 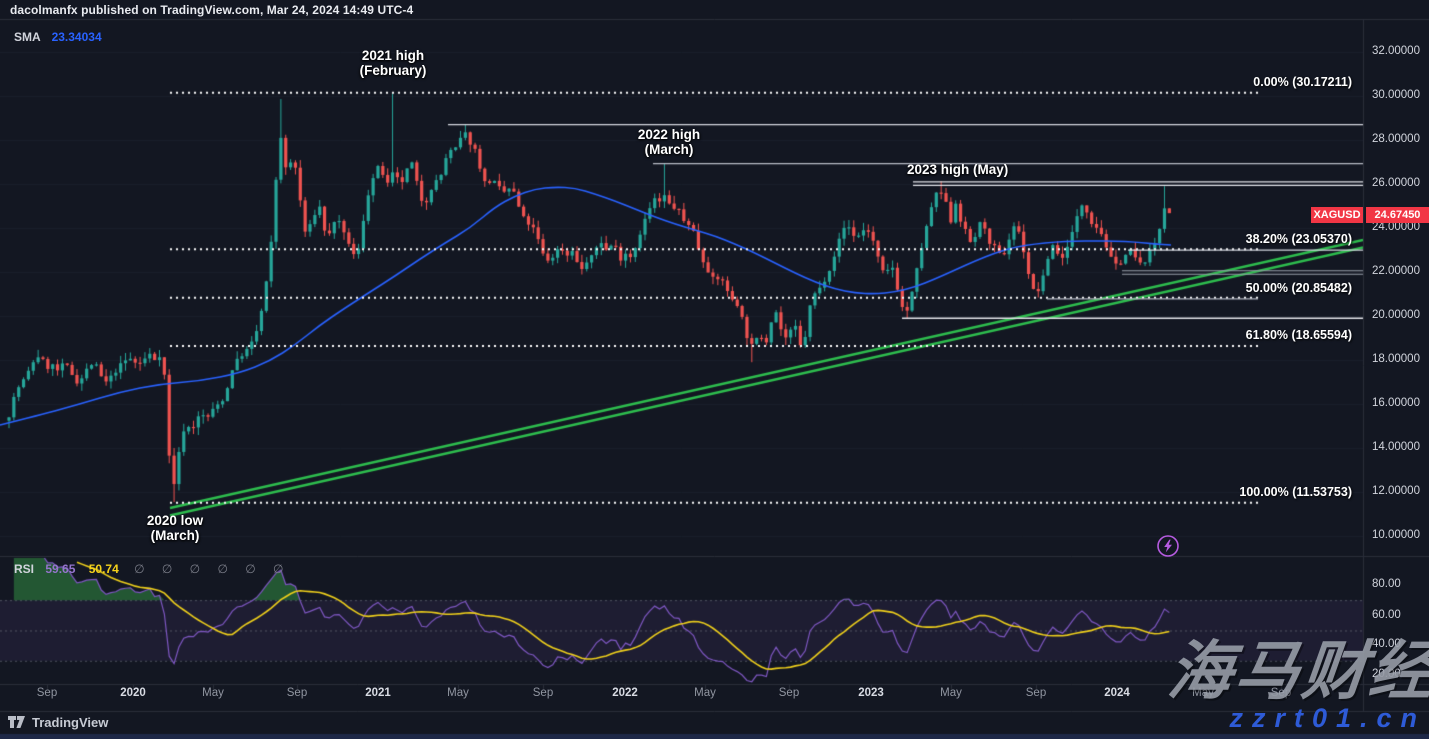 What do you see at coordinates (1396, 183) in the screenshot?
I see `price-axis-label: 26.00000` at bounding box center [1396, 183].